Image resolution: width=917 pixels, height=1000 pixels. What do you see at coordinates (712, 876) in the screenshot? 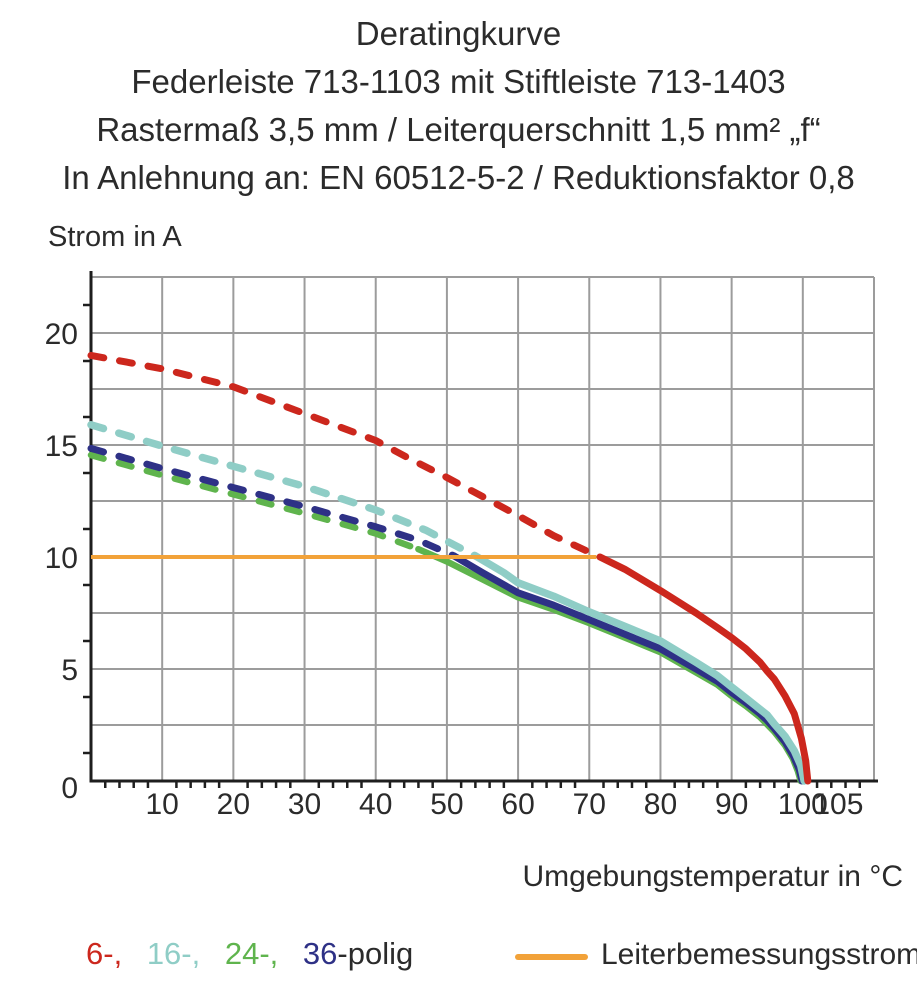
I see `x-axis-title: Umgebungstemperatur in °C` at bounding box center [712, 876].